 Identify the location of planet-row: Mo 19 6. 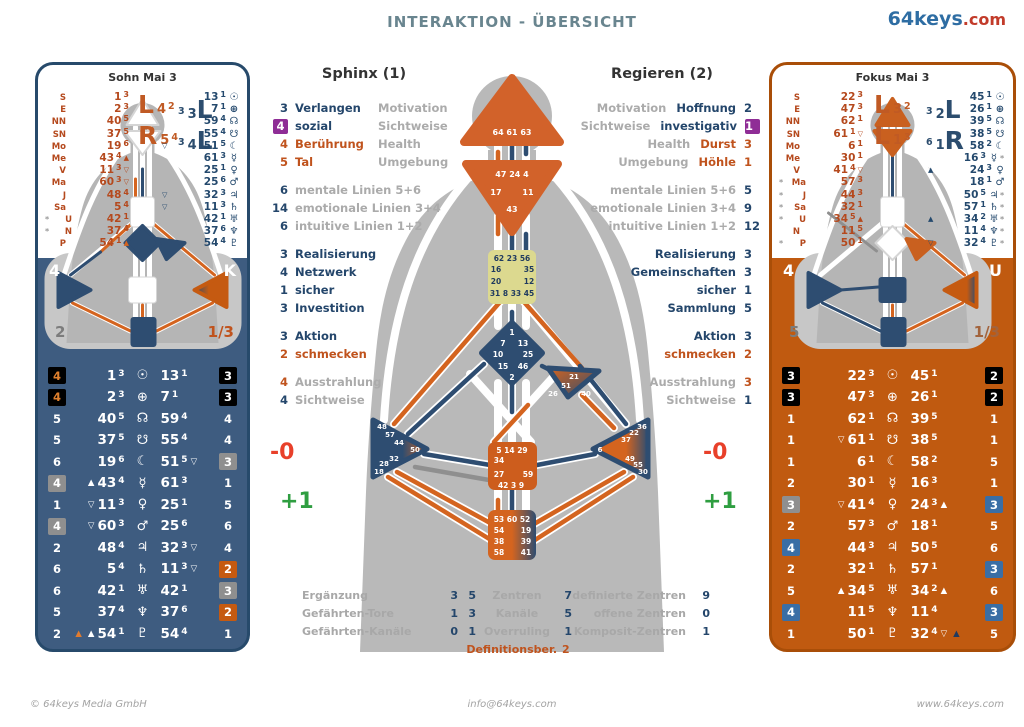
(87, 145).